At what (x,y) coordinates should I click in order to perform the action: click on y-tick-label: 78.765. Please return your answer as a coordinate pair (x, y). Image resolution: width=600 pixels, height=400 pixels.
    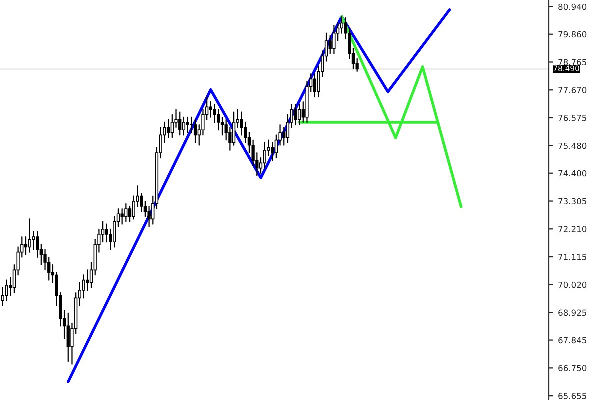
    Looking at the image, I should click on (572, 62).